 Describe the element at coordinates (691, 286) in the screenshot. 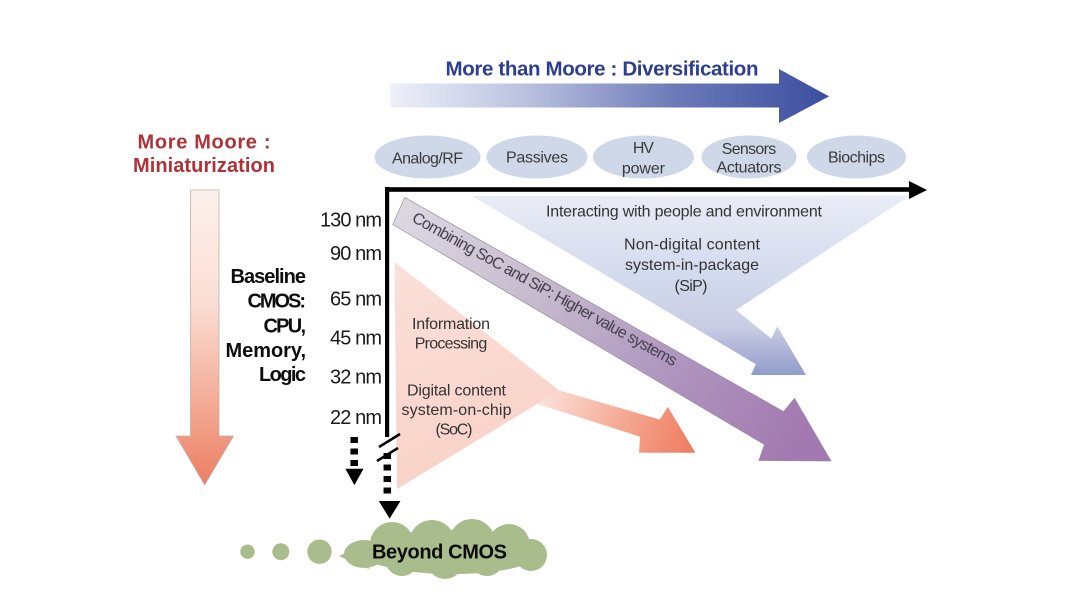

I see `svg-text: (SiP)` at that location.